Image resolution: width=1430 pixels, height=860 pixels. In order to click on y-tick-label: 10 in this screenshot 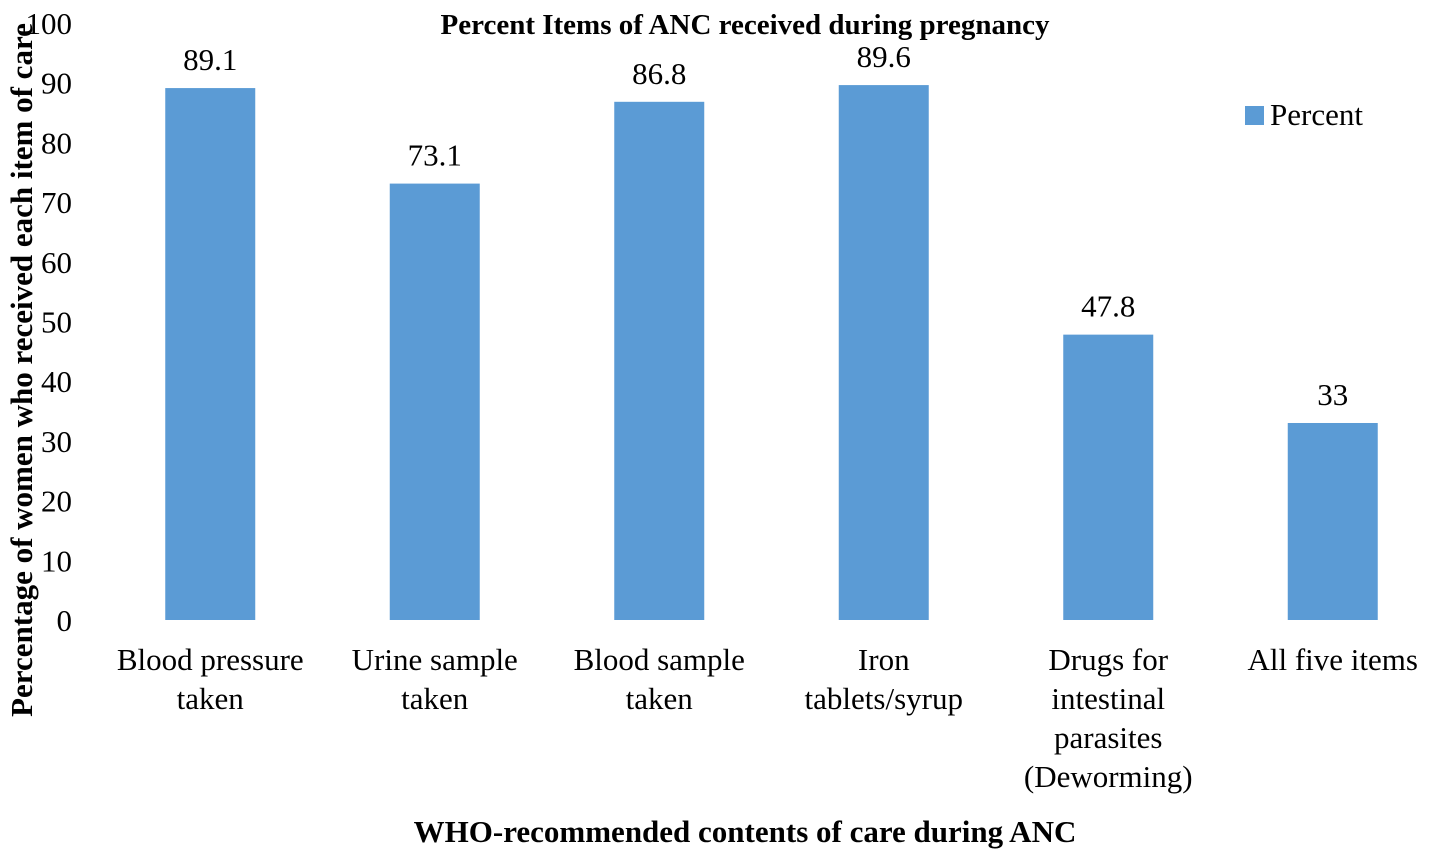, I will do `click(56, 560)`.